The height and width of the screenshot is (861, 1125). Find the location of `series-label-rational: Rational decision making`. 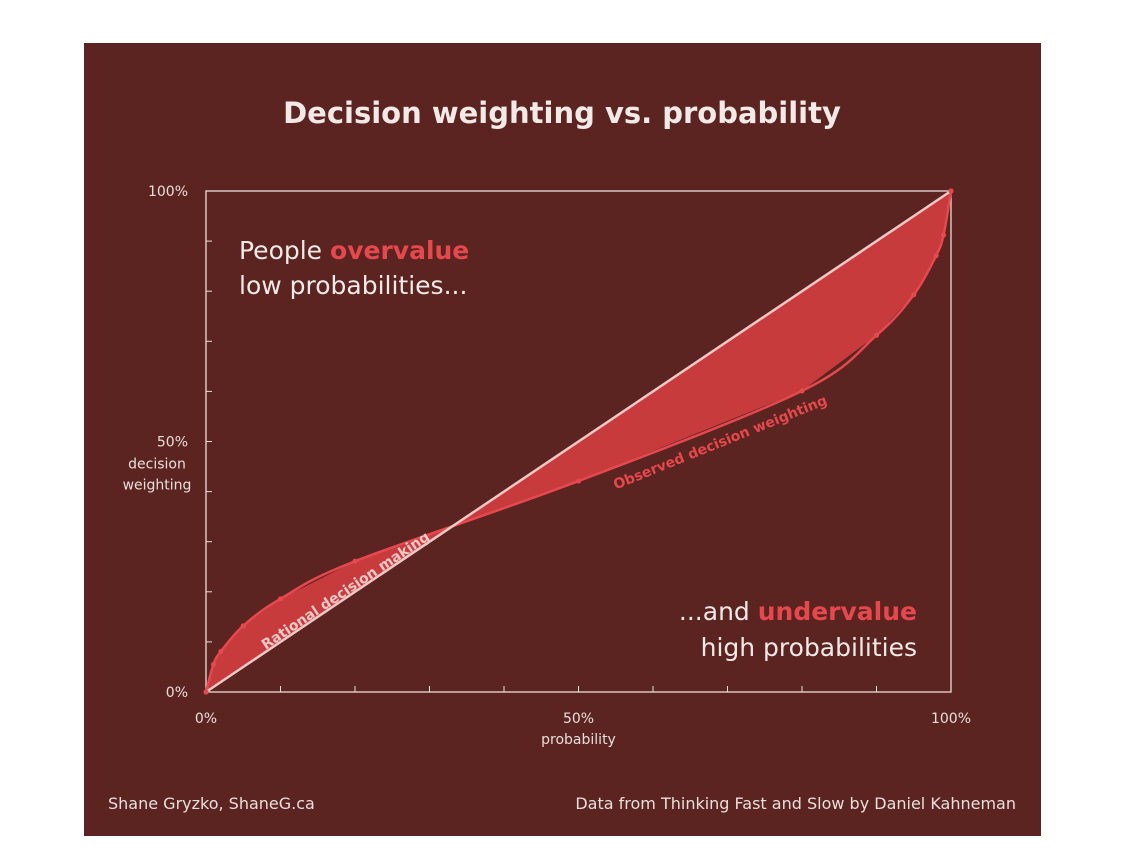

series-label-rational: Rational decision making is located at coordinates (346, 591).